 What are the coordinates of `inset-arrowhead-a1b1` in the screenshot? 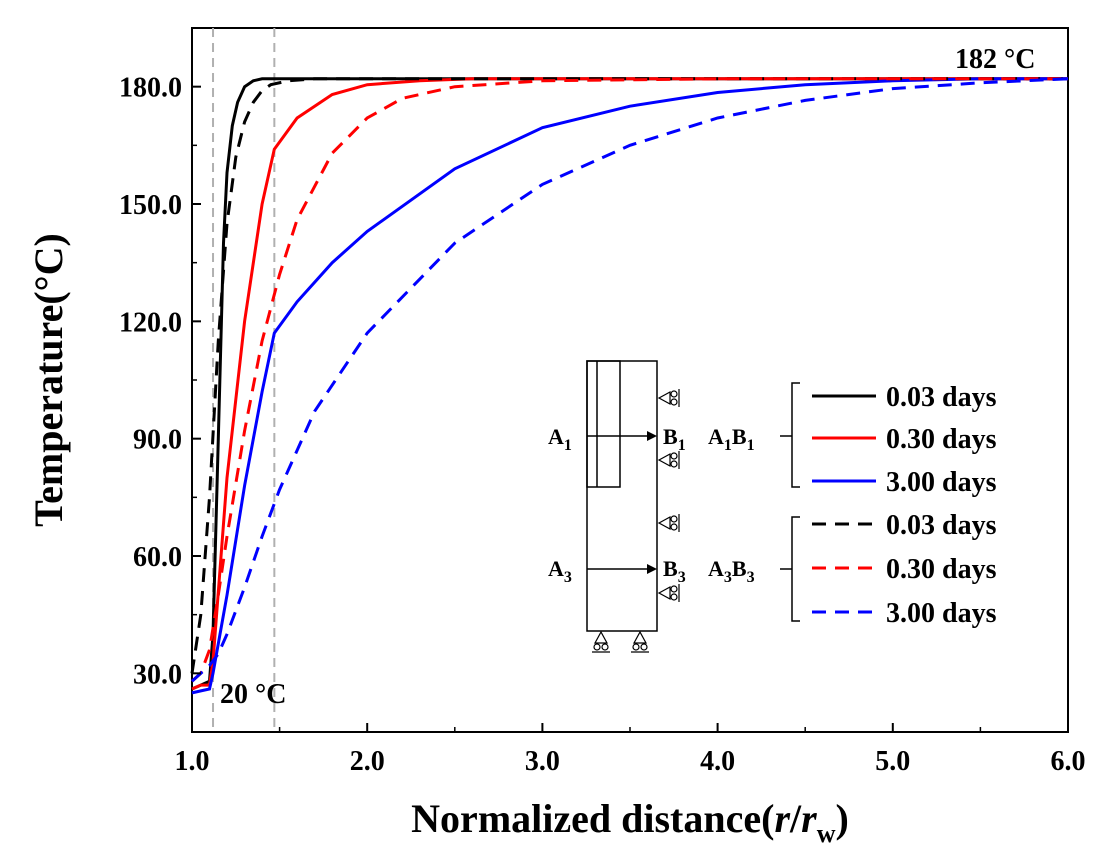 It's located at (652, 436).